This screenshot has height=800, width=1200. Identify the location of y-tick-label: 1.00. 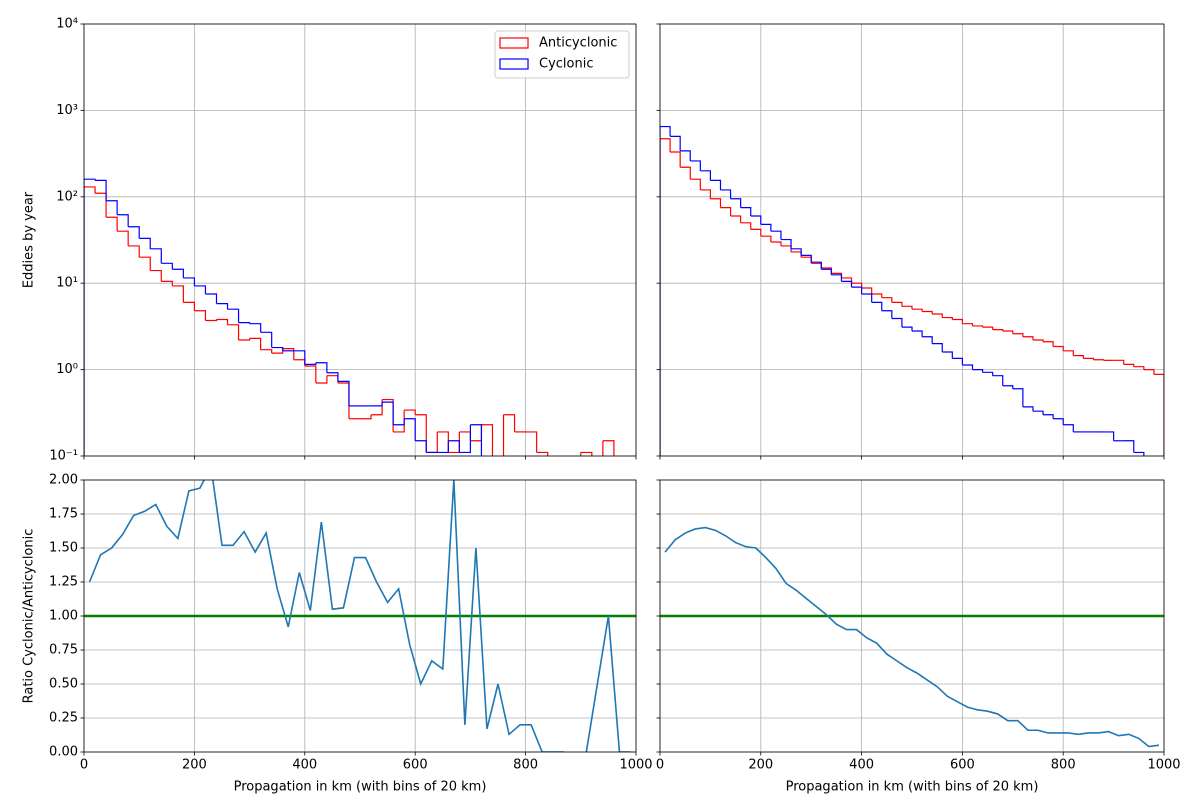
(63, 616).